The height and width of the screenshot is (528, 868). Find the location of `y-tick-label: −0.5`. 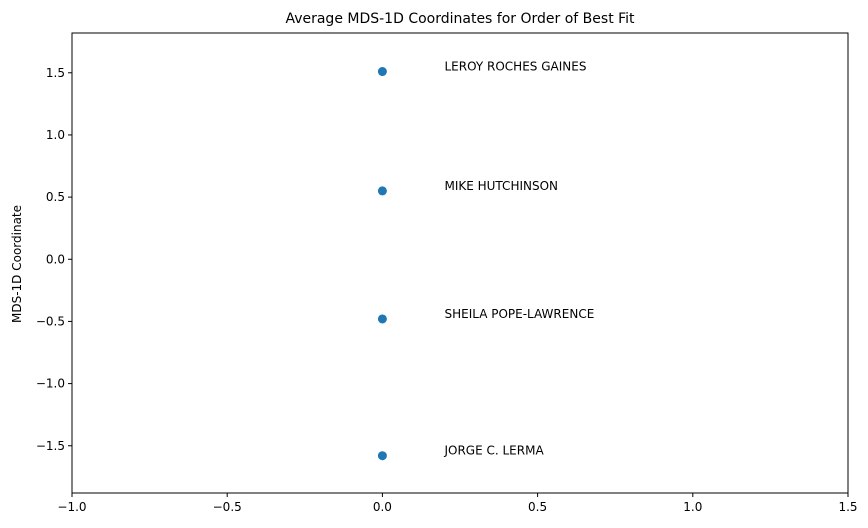

y-tick-label: −0.5 is located at coordinates (50, 321).